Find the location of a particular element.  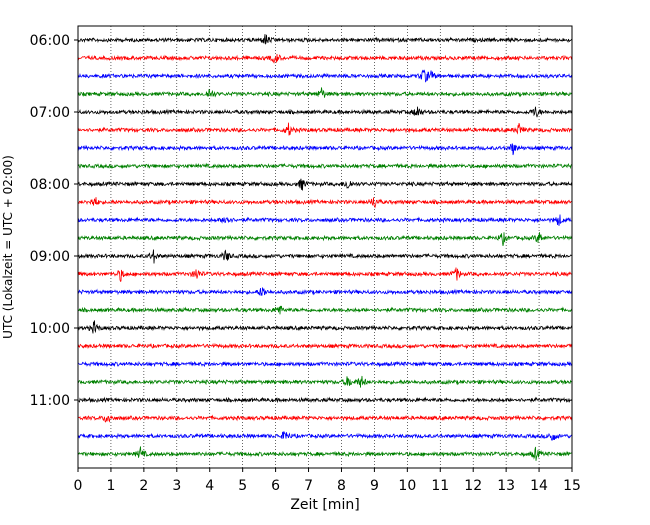

x-tick-label: 7 is located at coordinates (308, 486).